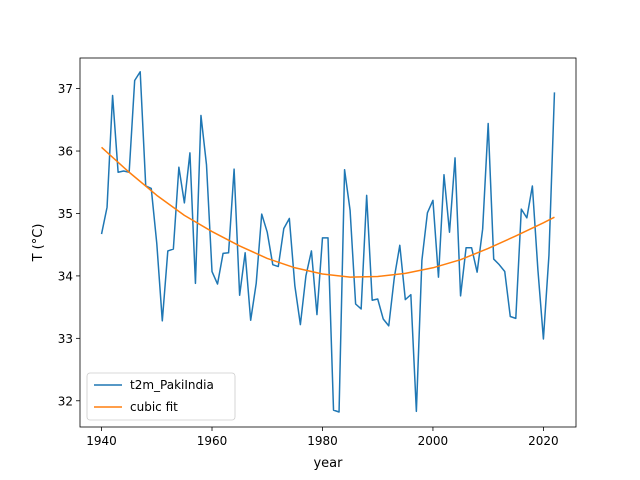 The image size is (640, 480). Describe the element at coordinates (101, 441) in the screenshot. I see `x-tick-label: 1940` at that location.